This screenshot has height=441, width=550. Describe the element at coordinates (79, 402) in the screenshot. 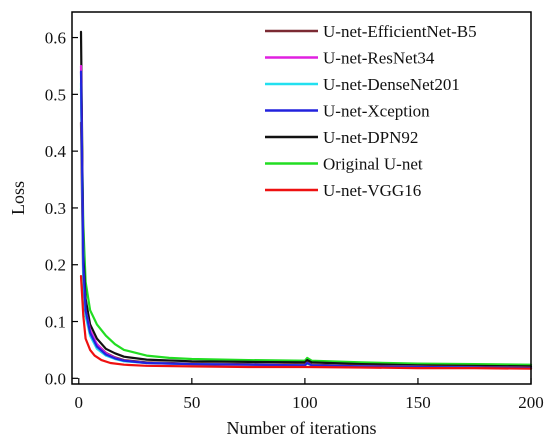

I see `x-tick-label-0: 0` at that location.